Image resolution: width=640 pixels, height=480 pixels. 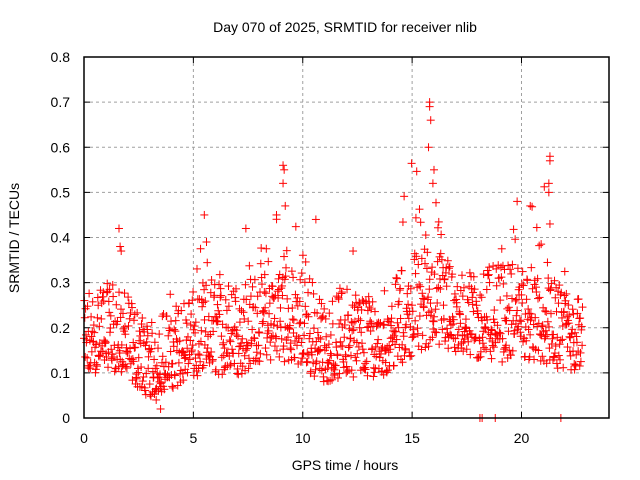 I want to click on x-tick-label: 20, so click(x=522, y=438).